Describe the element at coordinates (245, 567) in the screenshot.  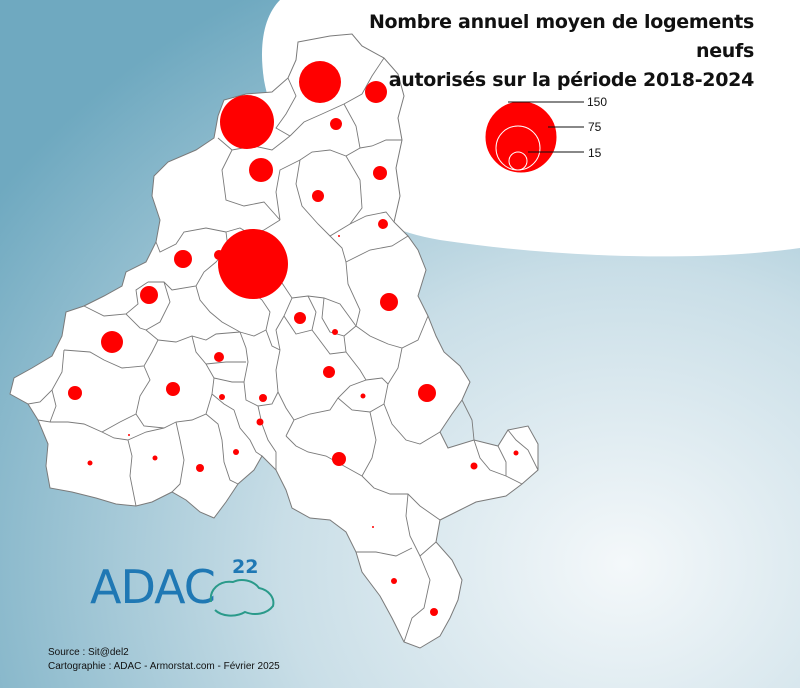
I see `adac-logo-superscript: 22` at that location.